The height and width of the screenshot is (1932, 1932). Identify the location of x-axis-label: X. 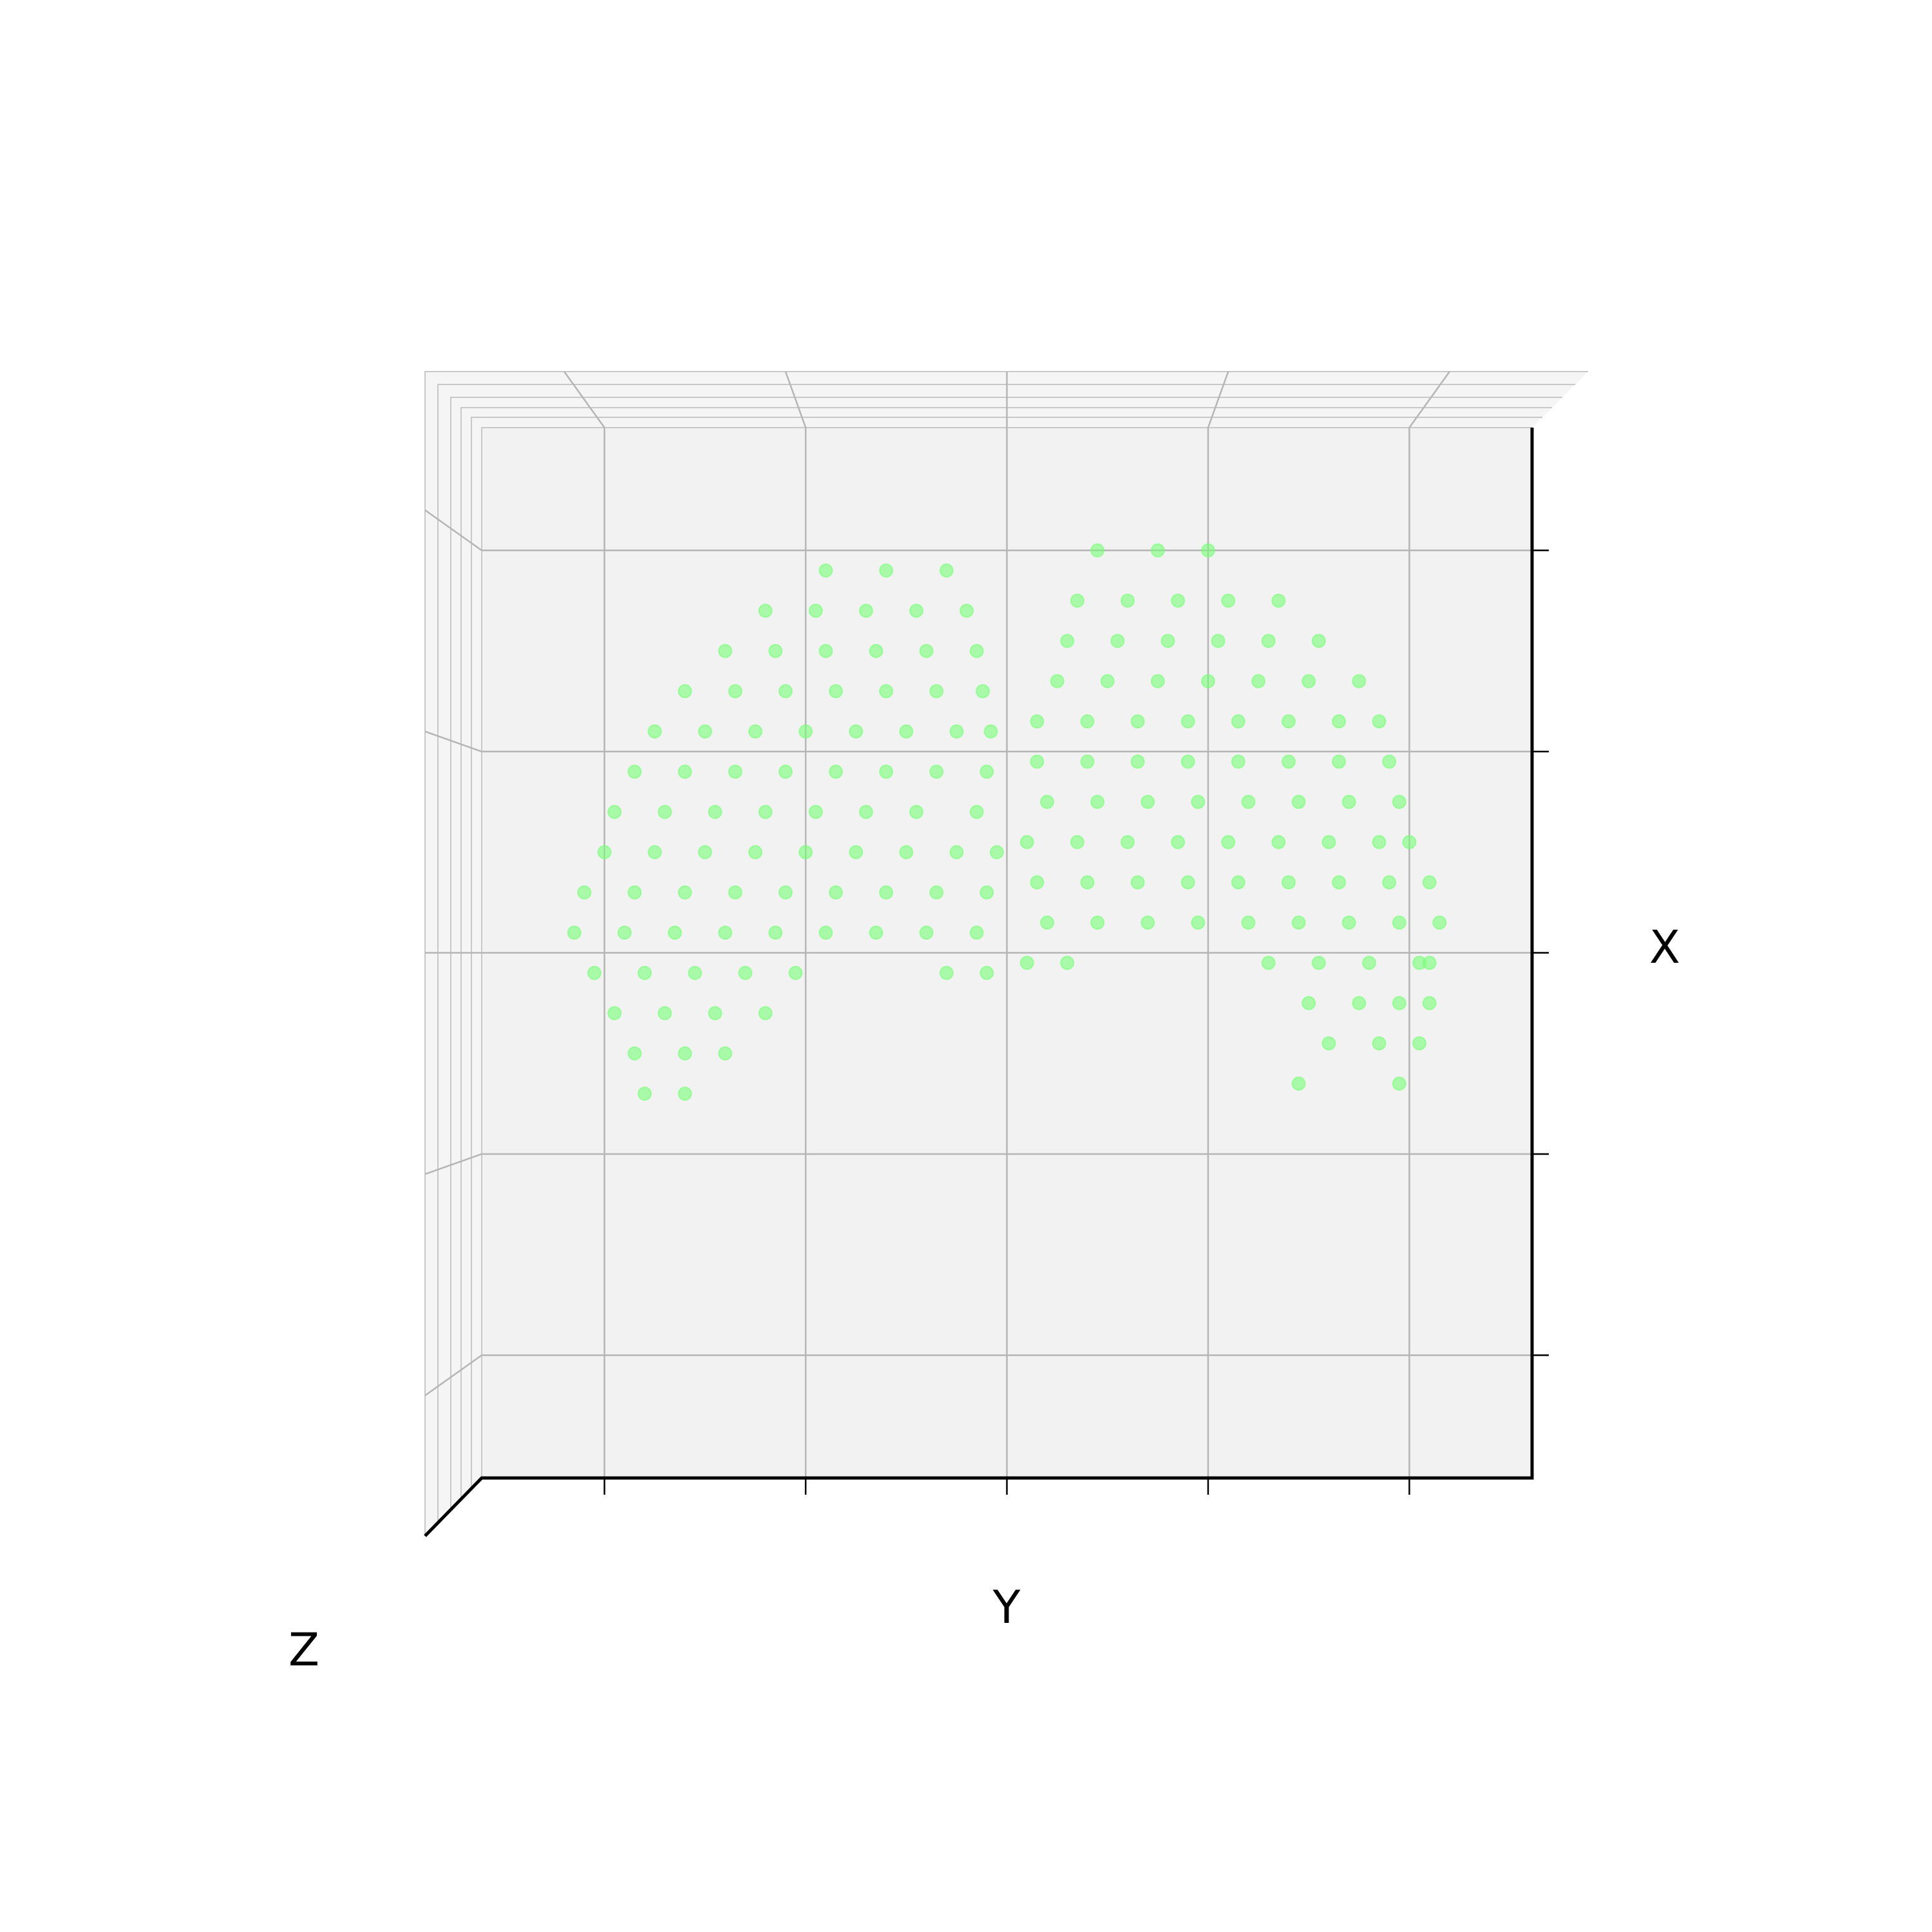
(1665, 947).